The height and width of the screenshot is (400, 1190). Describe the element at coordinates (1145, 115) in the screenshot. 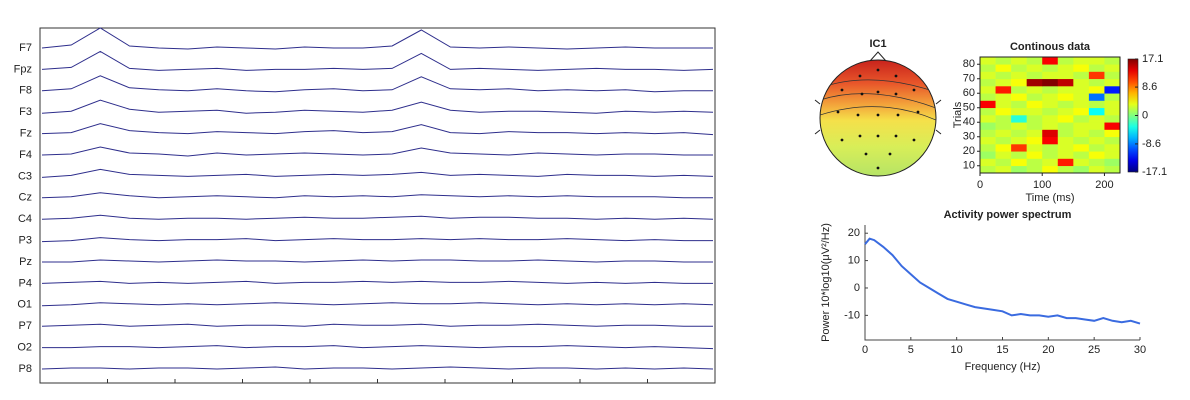

I see `colorbar-tick-label: 0` at that location.